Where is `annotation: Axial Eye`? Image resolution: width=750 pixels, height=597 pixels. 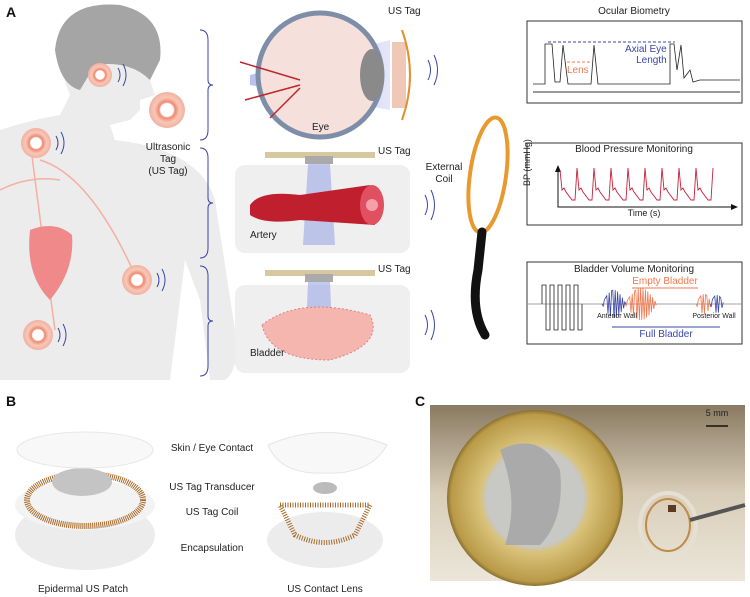
annotation: Axial Eye is located at coordinates (646, 49).